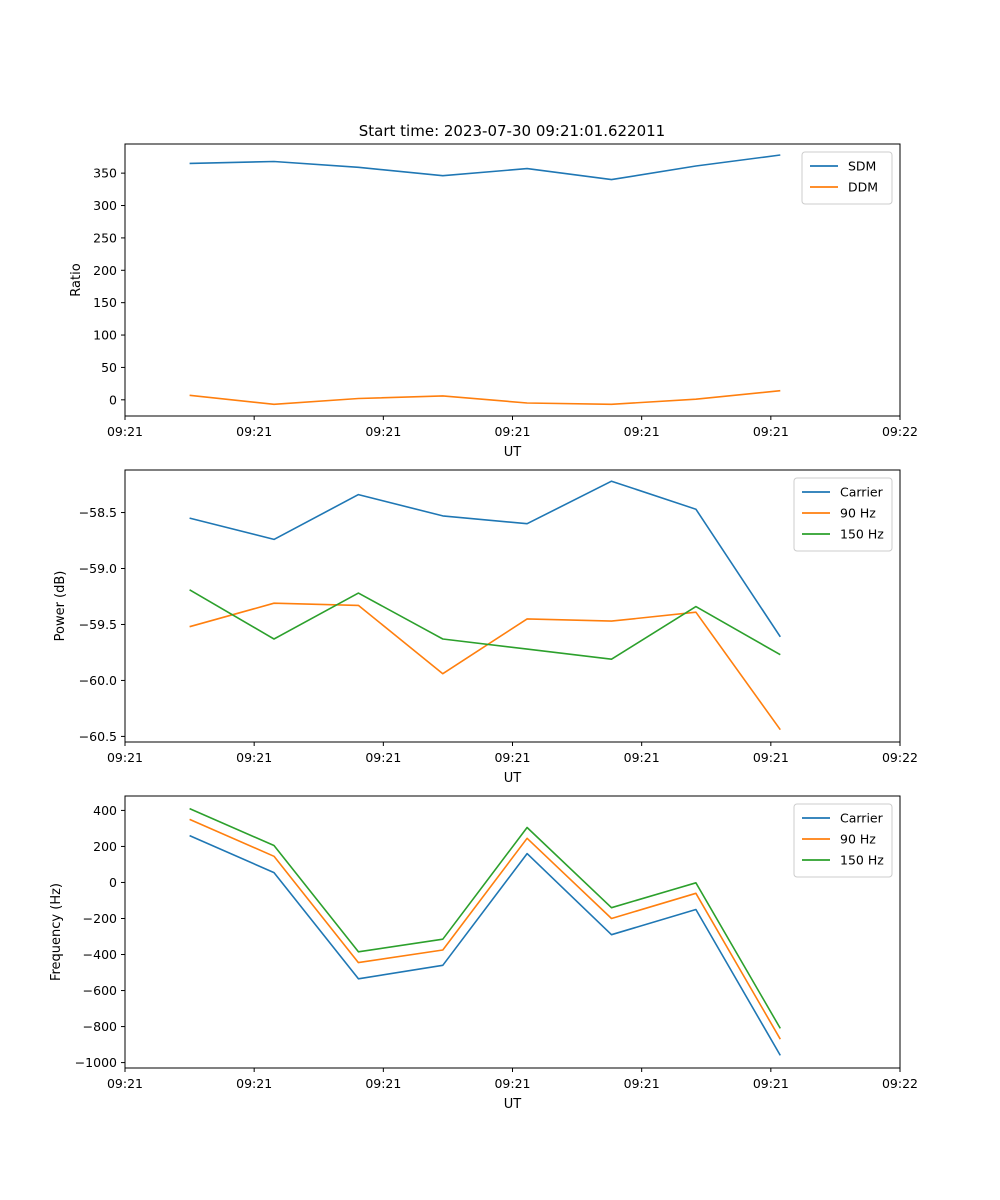 Image resolution: width=1000 pixels, height=1200 pixels. Describe the element at coordinates (76, 279) in the screenshot. I see `y-axis-label: Ratio` at that location.